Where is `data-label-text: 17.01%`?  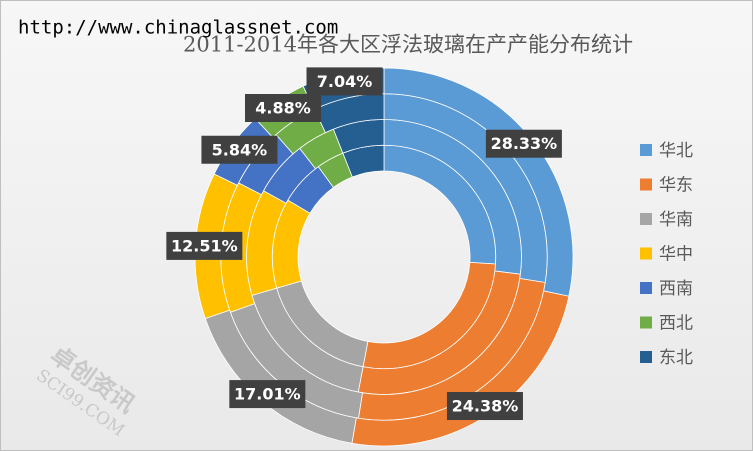 data-label-text: 17.01% is located at coordinates (267, 394).